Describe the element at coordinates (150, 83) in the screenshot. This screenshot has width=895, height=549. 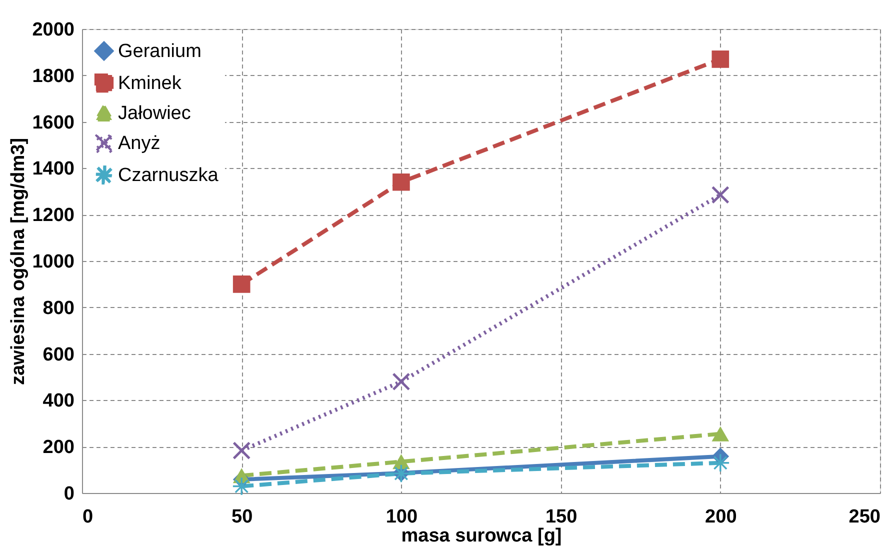
I see `legend-label: Kminek` at that location.